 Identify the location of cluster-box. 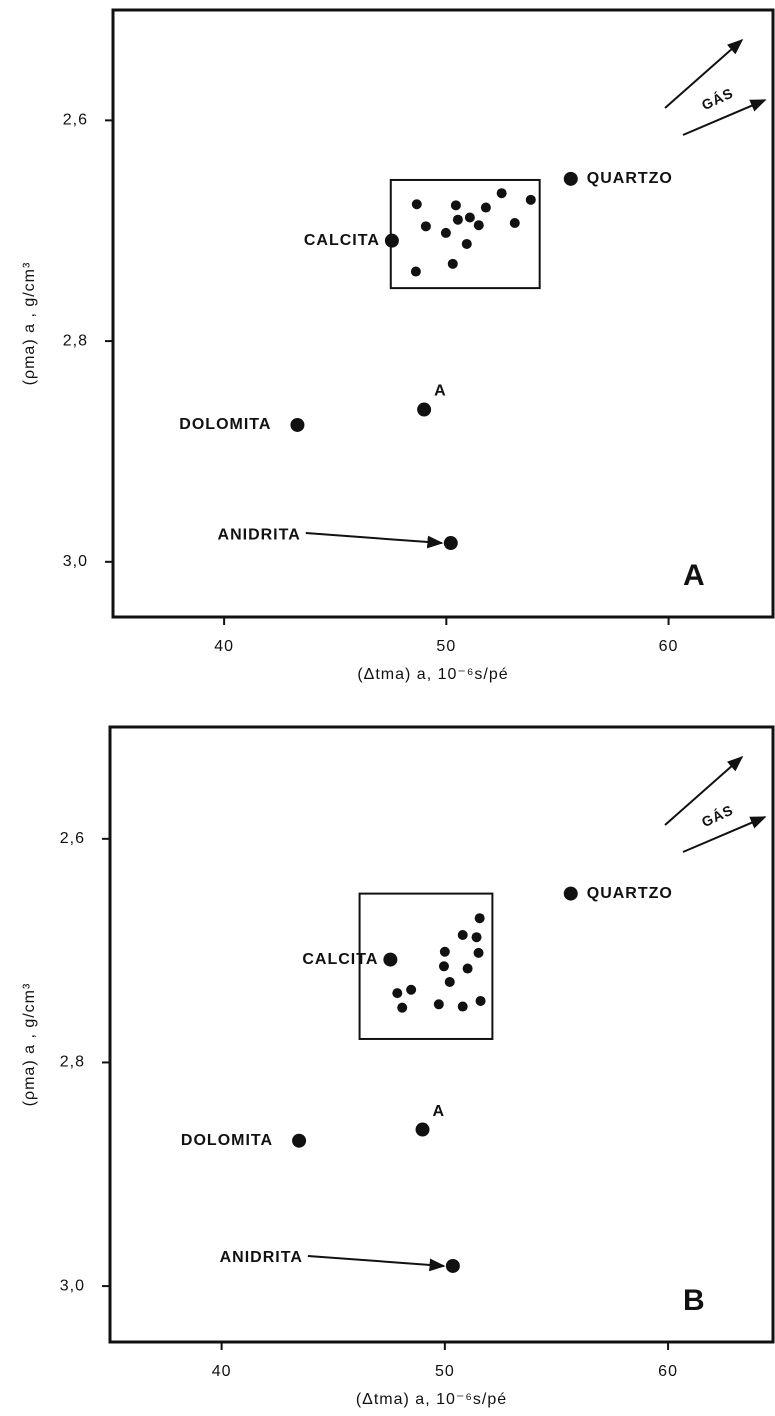
(426, 966).